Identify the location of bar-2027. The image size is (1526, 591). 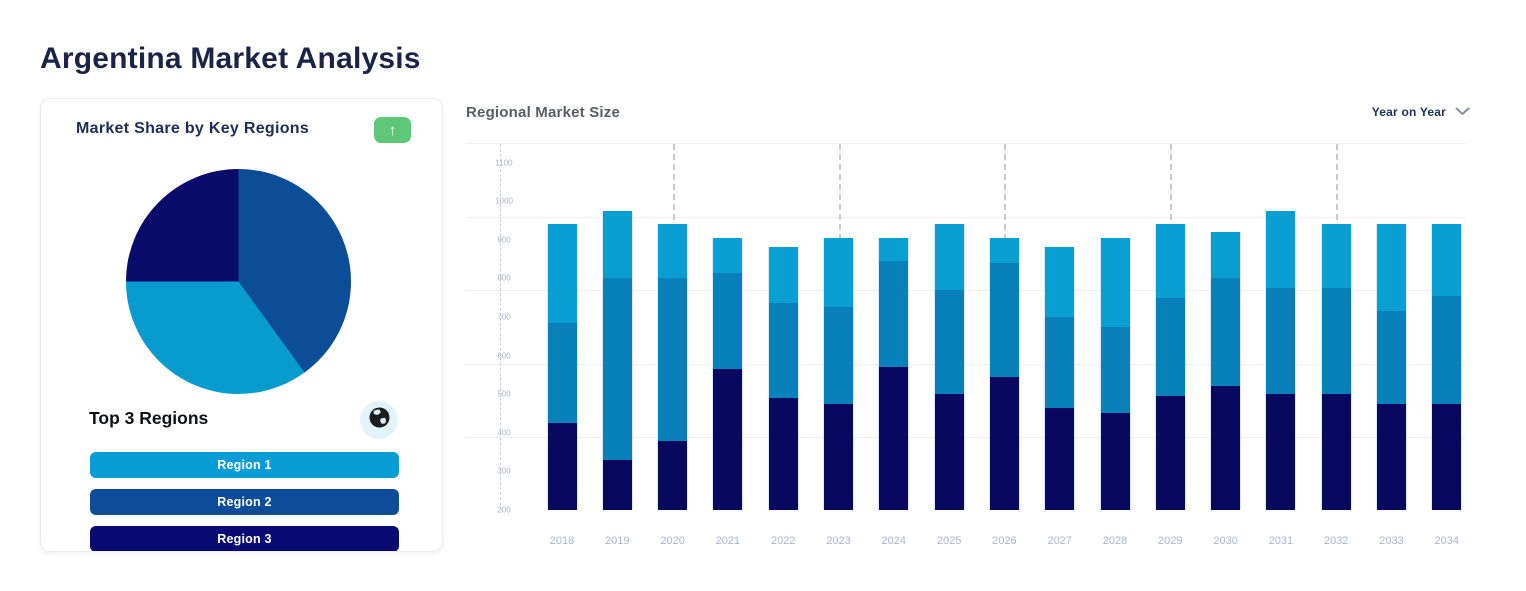
(1060, 378).